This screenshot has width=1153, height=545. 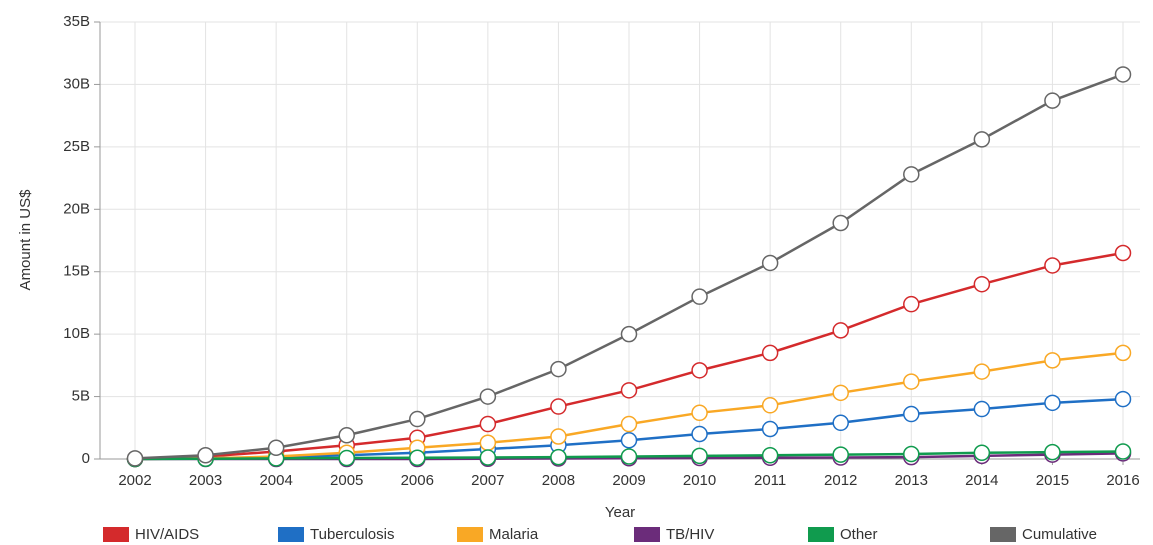 I want to click on legend-label: HIV/AIDS, so click(x=167, y=534).